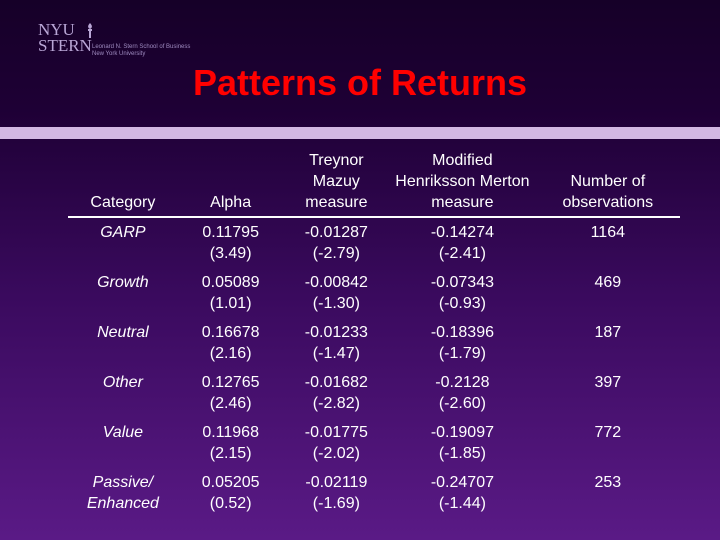  I want to click on header-treynor-mazuy: Treynor Mazuy measure, so click(336, 183).